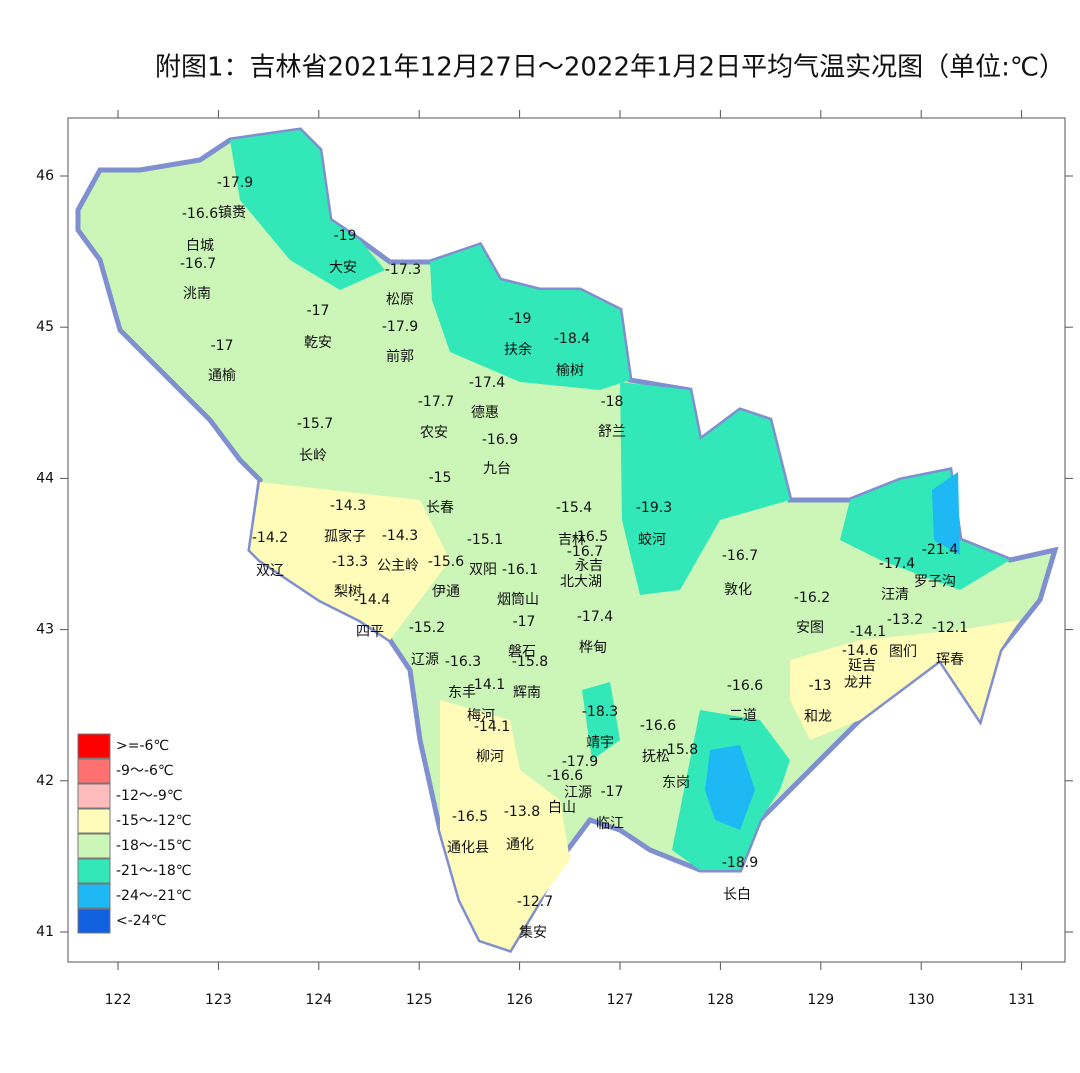 This screenshot has height=1073, width=1080. I want to click on station-value: -13.8, so click(522, 812).